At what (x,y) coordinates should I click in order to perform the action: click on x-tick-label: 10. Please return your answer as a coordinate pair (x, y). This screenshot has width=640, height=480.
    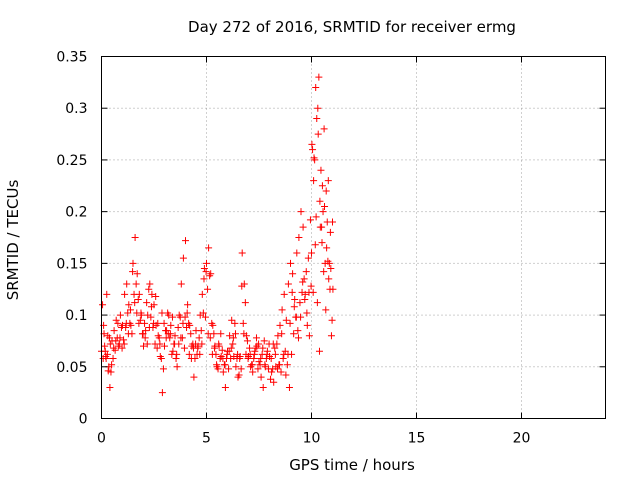
    Looking at the image, I should click on (312, 439).